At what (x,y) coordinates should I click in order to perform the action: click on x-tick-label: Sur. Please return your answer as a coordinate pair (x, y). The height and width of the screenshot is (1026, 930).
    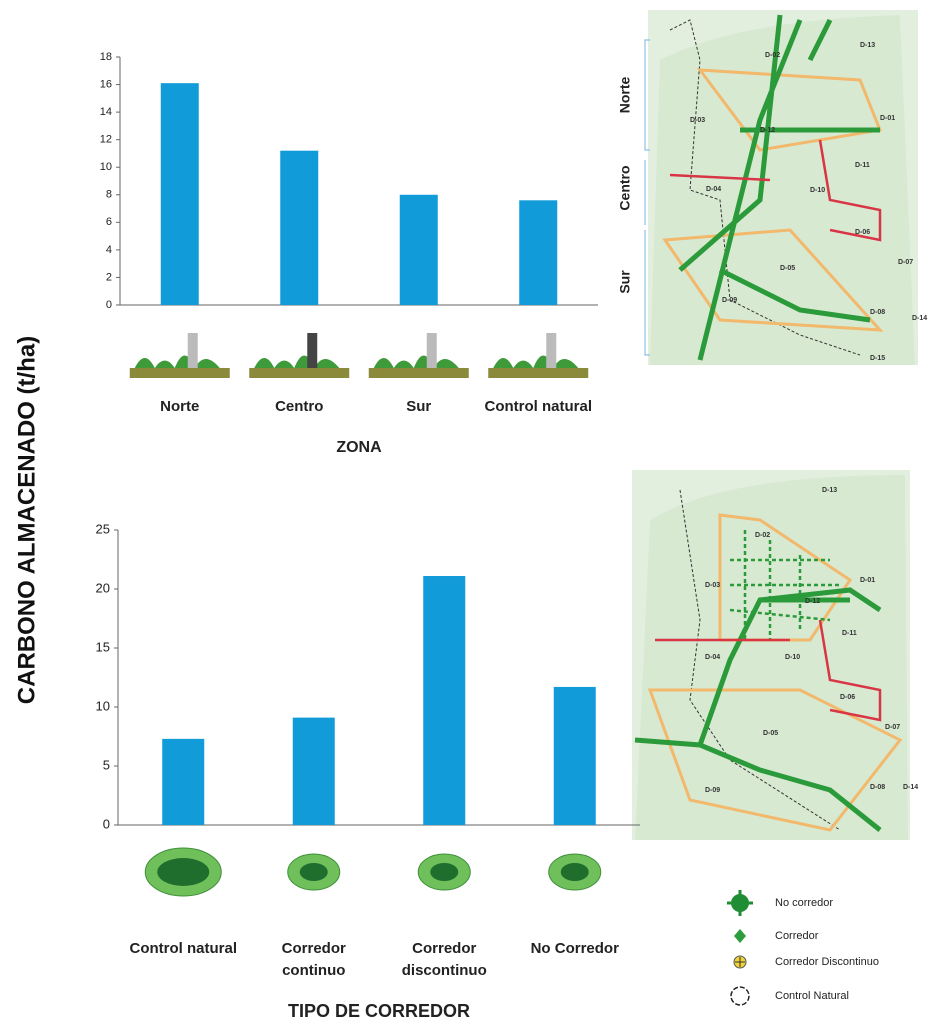
    Looking at the image, I should click on (419, 406).